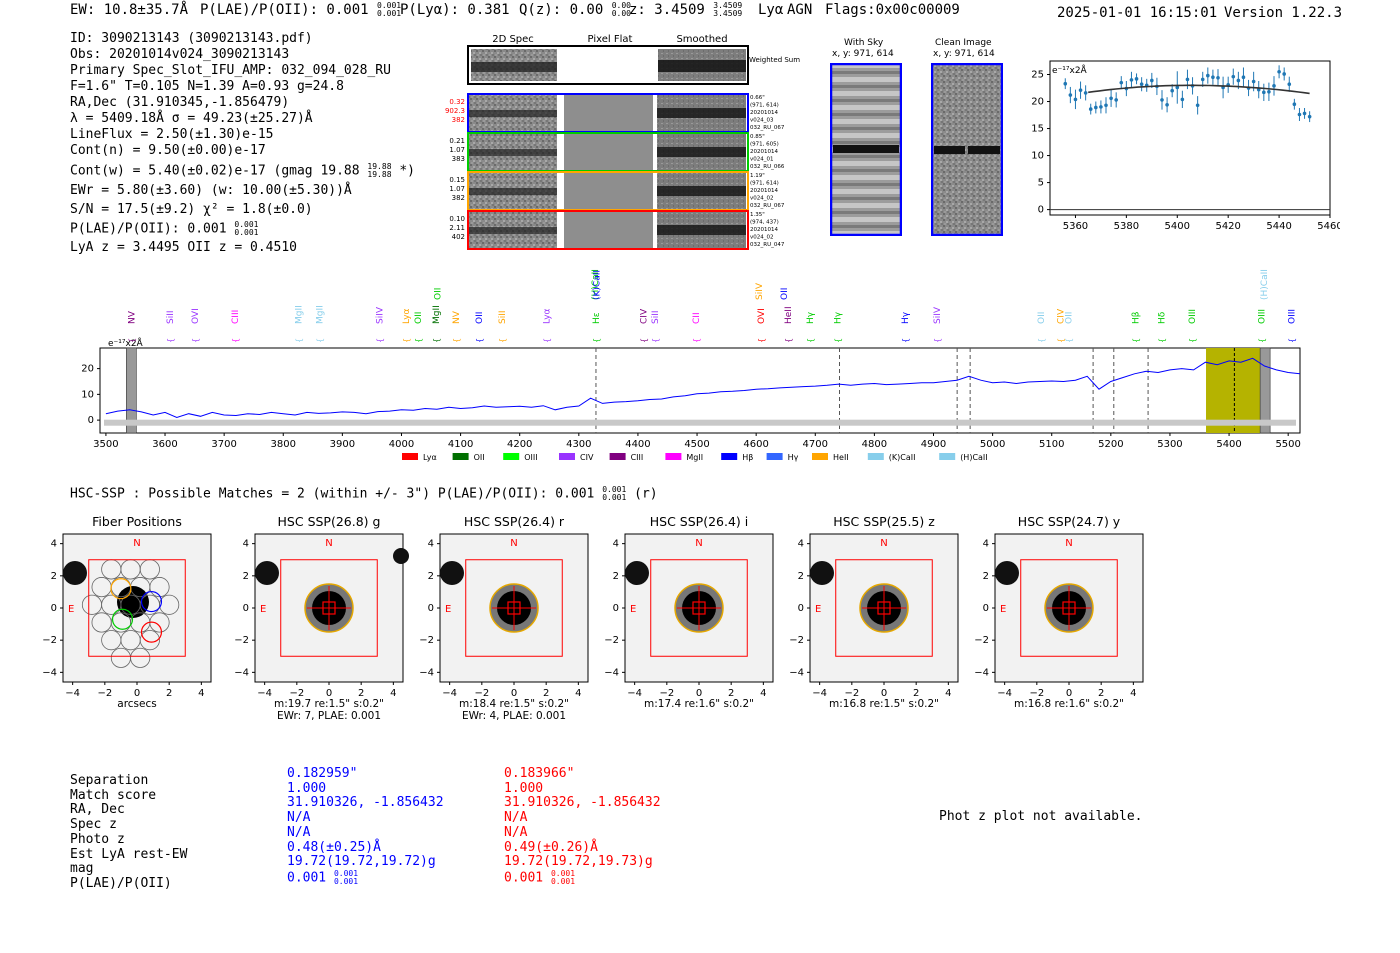  What do you see at coordinates (171, 317) in the screenshot?
I see `emission-line-label: SiII` at bounding box center [171, 317].